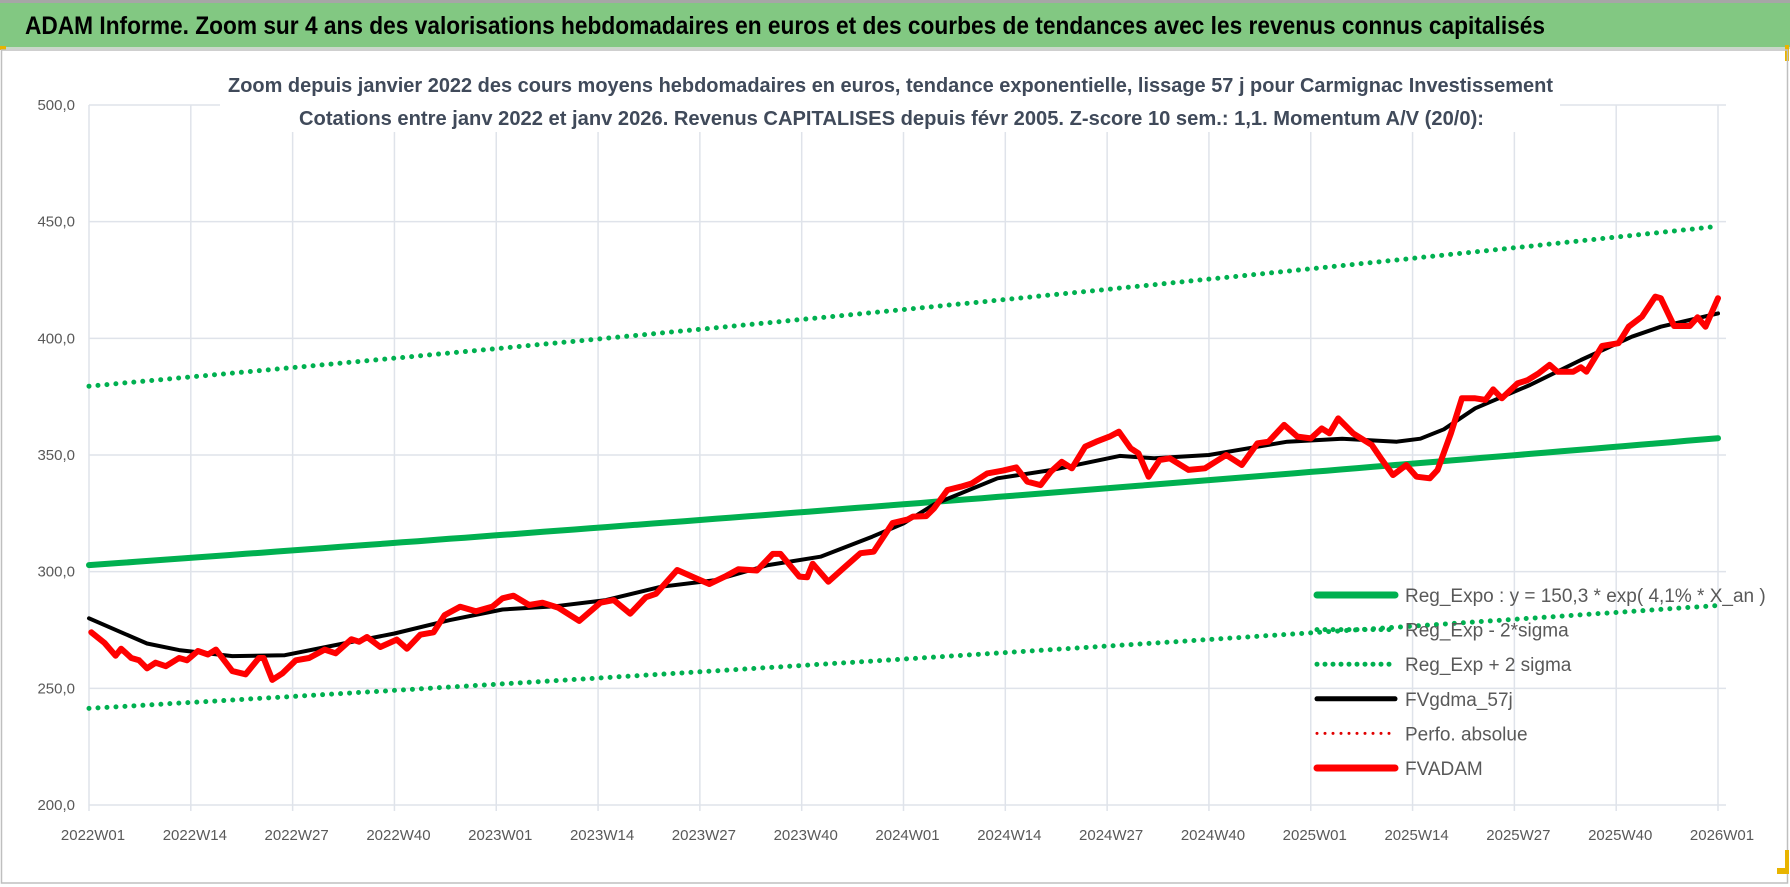 The height and width of the screenshot is (887, 1790). I want to click on x-tick-label: 2023W14, so click(602, 835).